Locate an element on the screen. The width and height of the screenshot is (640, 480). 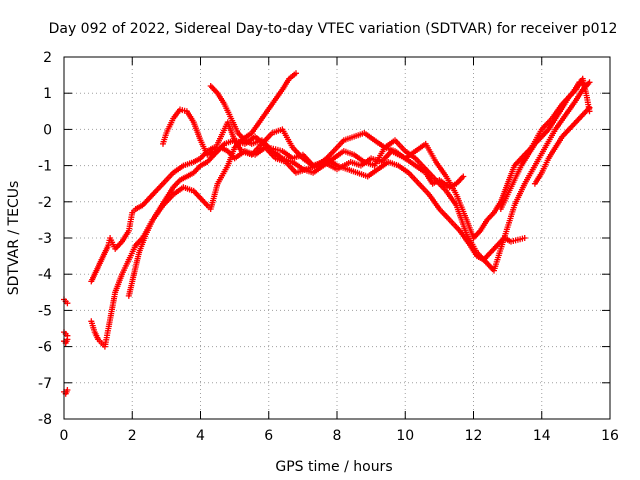
x-tick-label: 12 is located at coordinates (474, 436).